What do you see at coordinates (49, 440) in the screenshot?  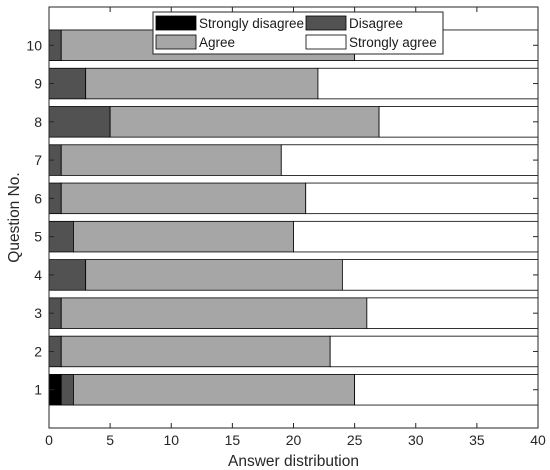 I see `x-tick-label: 0` at bounding box center [49, 440].